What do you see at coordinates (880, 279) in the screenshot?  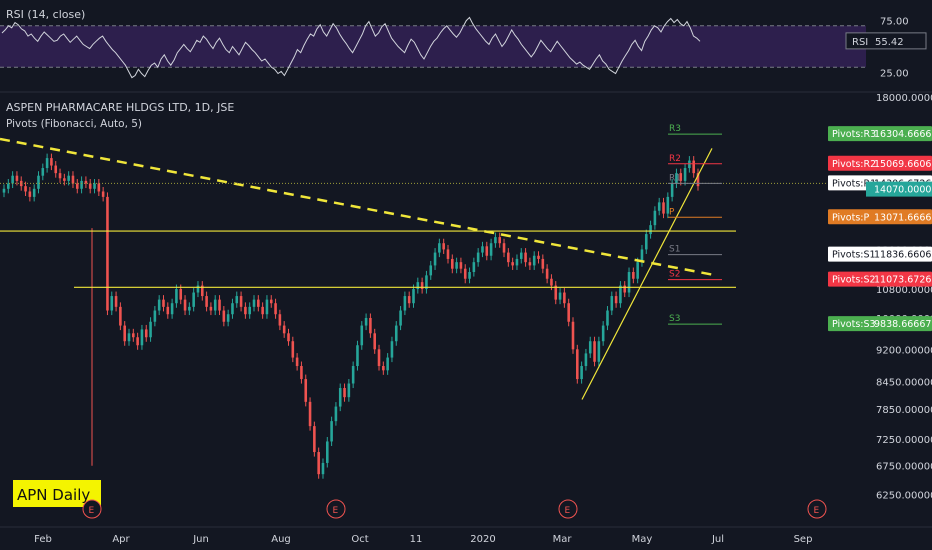 I see `pivot-badge-s2` at bounding box center [880, 279].